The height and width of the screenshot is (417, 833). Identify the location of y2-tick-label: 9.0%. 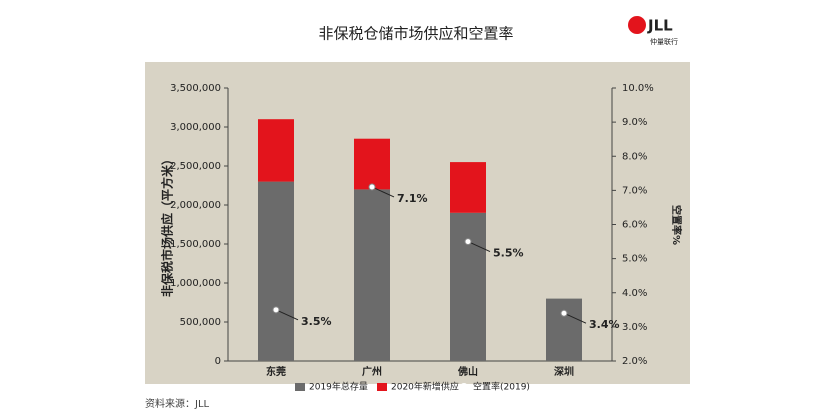
(634, 122).